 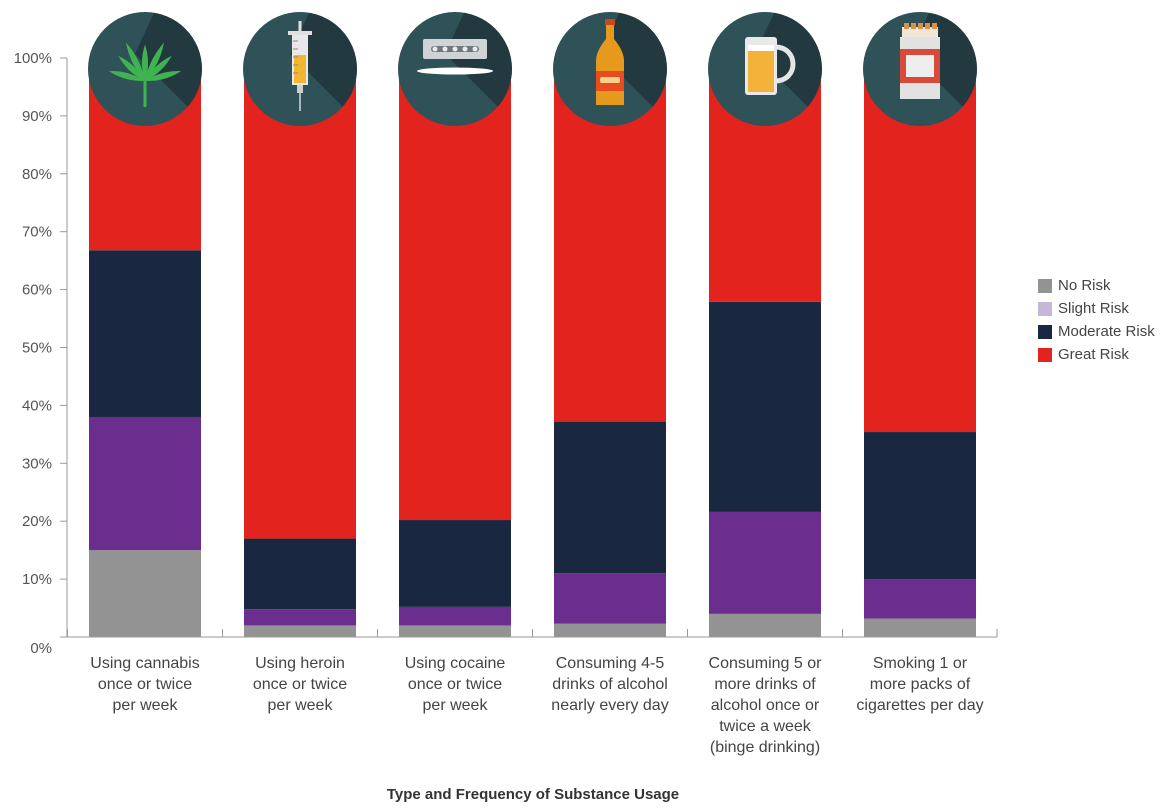 What do you see at coordinates (37, 521) in the screenshot?
I see `y-tick-label: 20%` at bounding box center [37, 521].